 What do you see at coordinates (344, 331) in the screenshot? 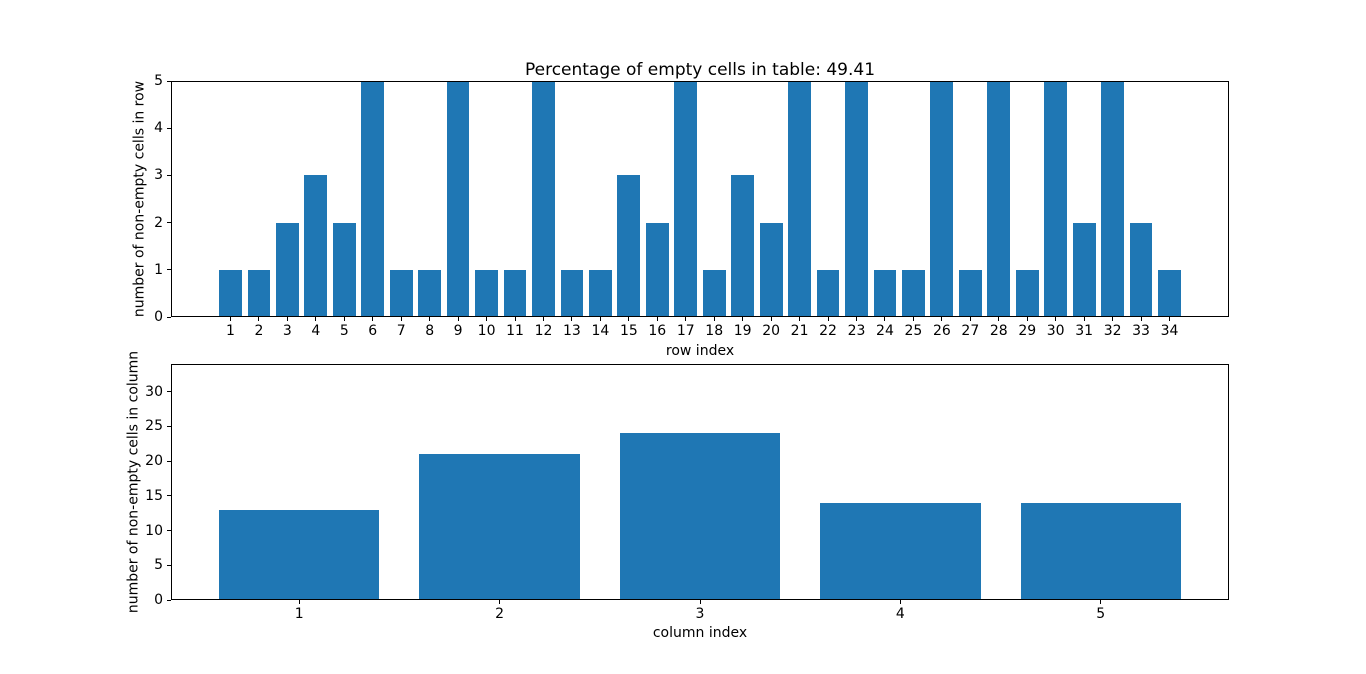
I see `x-tick-label-5: 5` at bounding box center [344, 331].